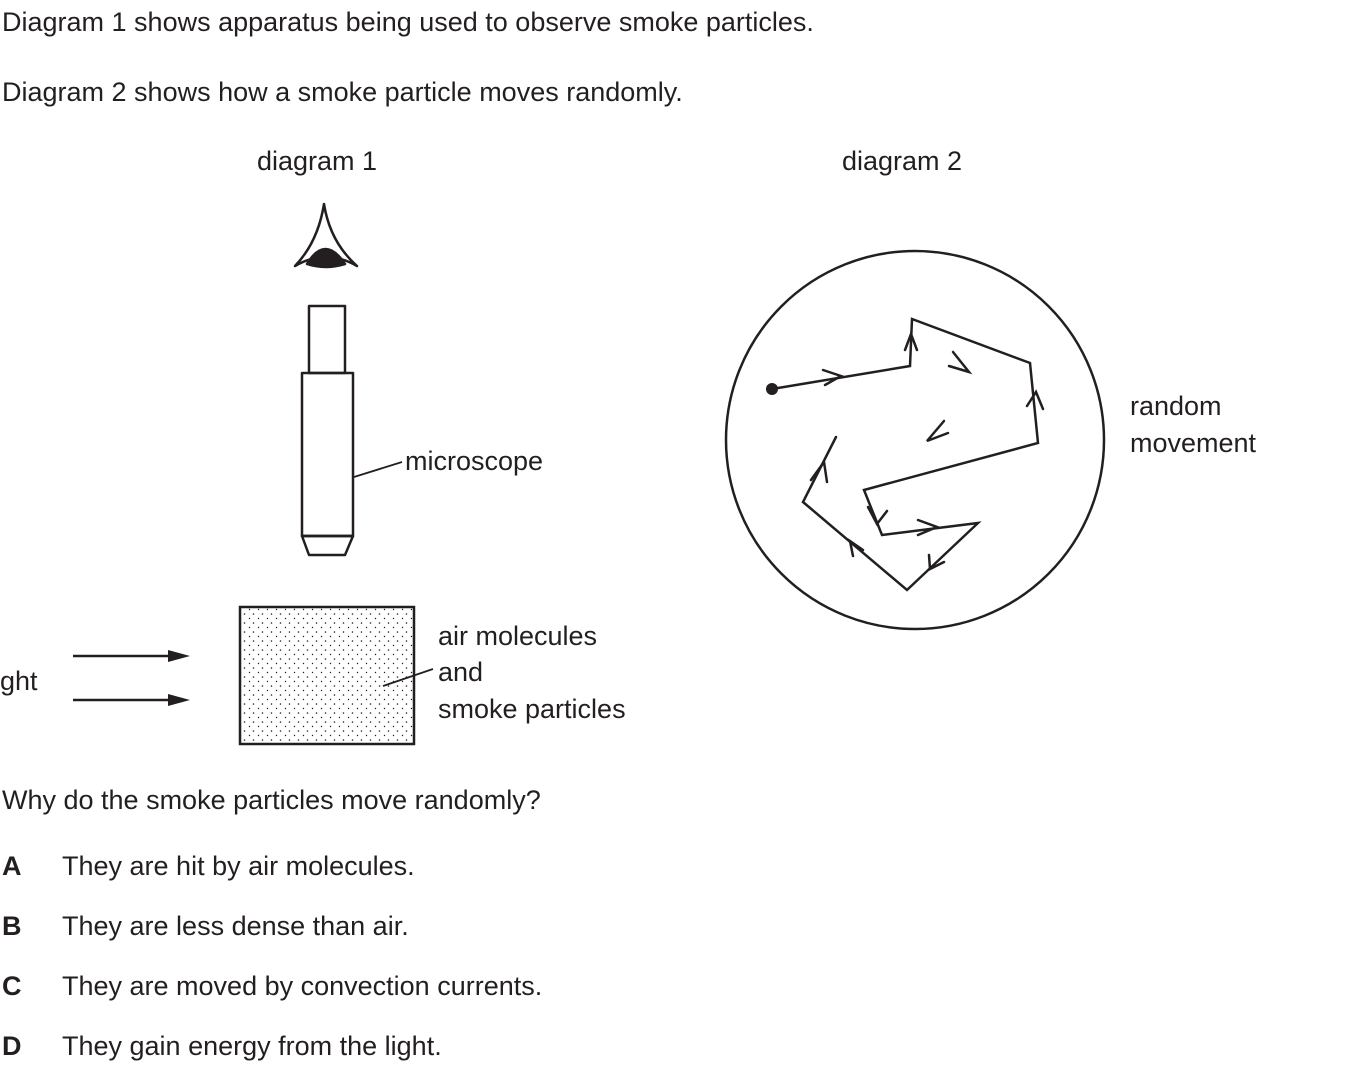  Describe the element at coordinates (12, 1046) in the screenshot. I see `option-d-letter: D` at that location.